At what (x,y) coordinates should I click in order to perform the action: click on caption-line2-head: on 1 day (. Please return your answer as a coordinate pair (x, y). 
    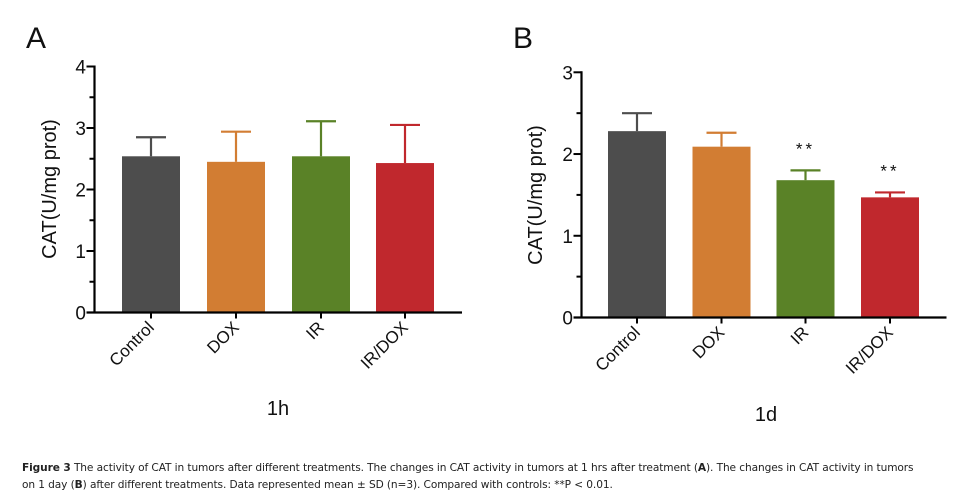
    Looking at the image, I should click on (48, 485).